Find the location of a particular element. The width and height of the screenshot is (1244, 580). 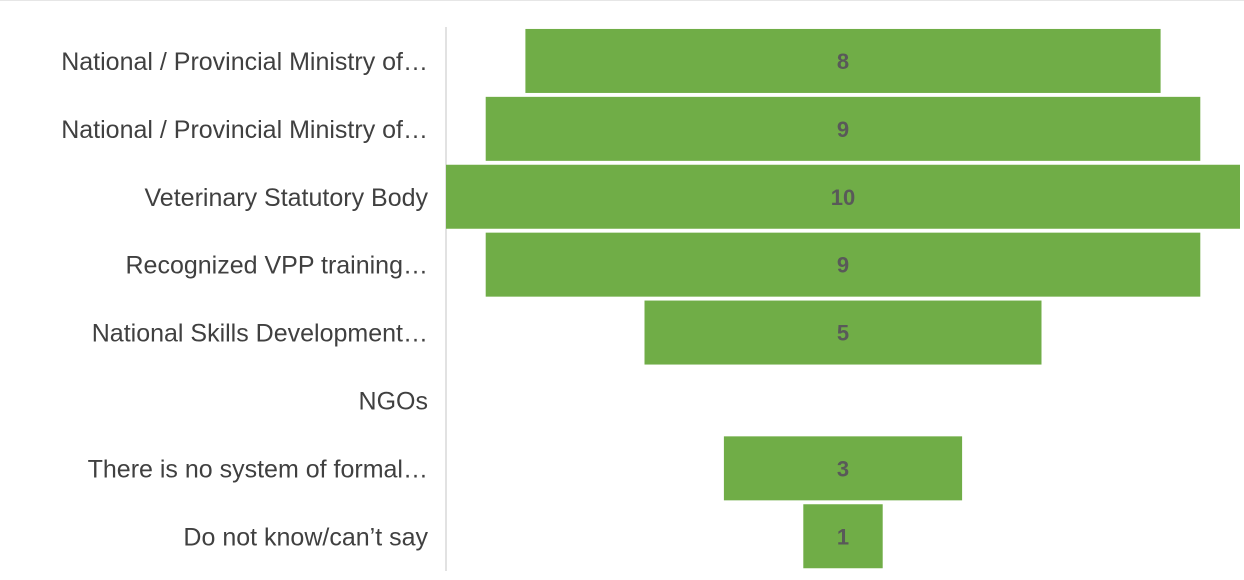

bar-value-label: 3 is located at coordinates (843, 468).